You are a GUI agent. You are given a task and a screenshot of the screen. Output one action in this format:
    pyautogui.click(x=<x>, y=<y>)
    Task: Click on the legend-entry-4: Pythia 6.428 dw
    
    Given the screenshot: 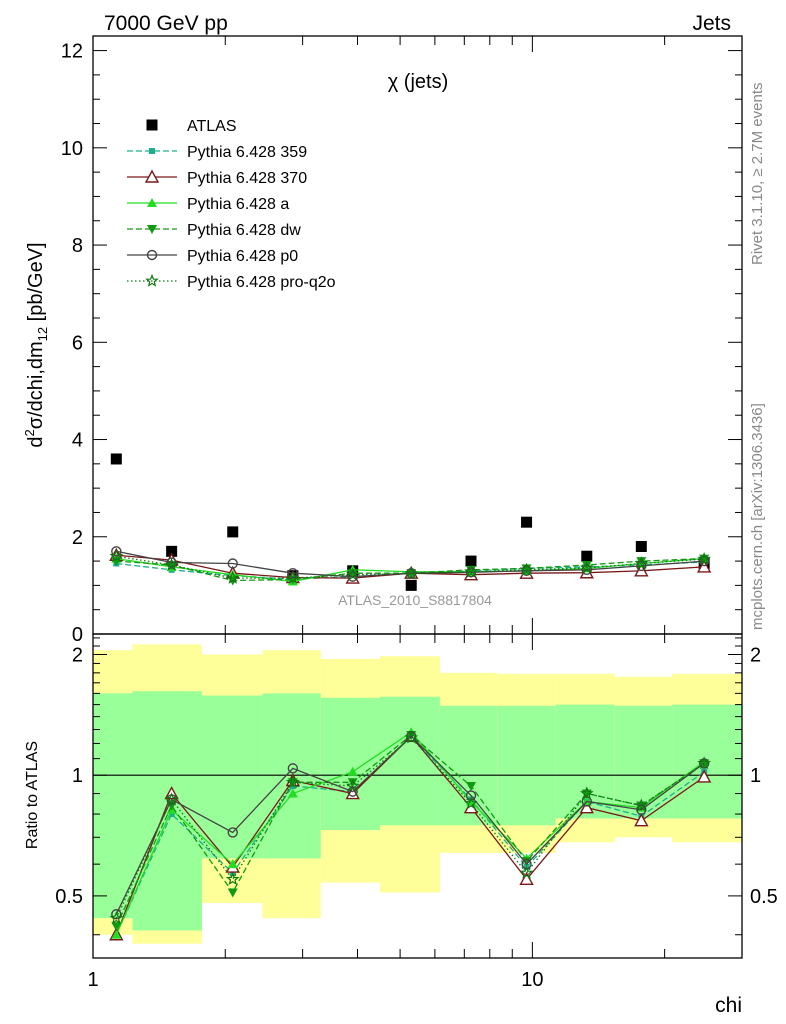 What is the action you would take?
    pyautogui.click(x=214, y=230)
    